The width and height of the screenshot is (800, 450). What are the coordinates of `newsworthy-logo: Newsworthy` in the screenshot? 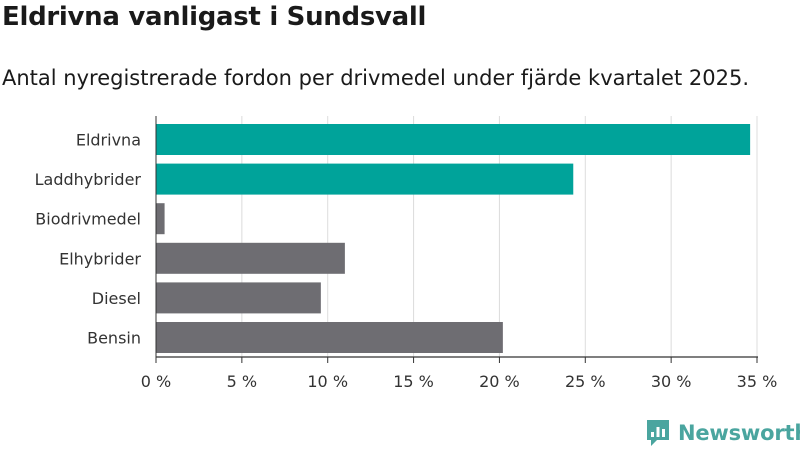 It's located at (722, 433).